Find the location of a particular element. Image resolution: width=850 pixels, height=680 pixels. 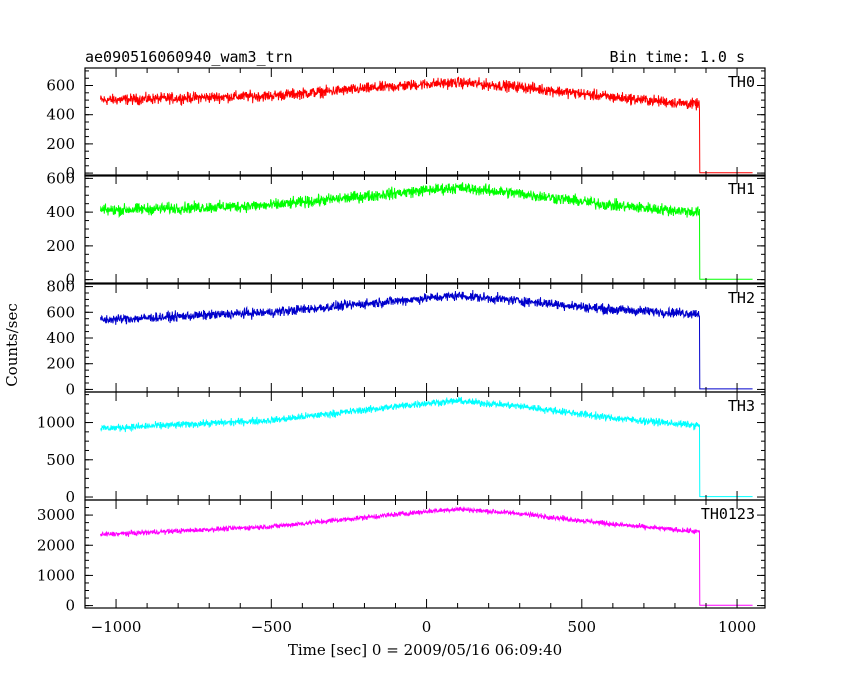

panel-th2: 0 200 400 600 800 TH2 is located at coordinates (406, 338).